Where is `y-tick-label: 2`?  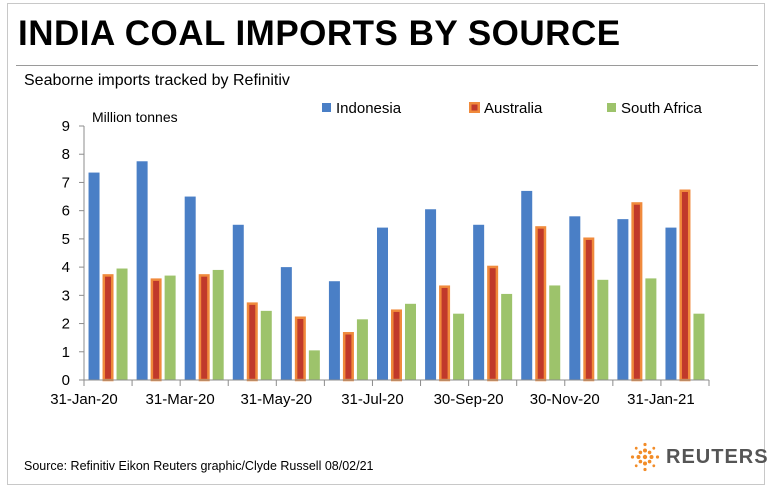
y-tick-label: 2 is located at coordinates (66, 324).